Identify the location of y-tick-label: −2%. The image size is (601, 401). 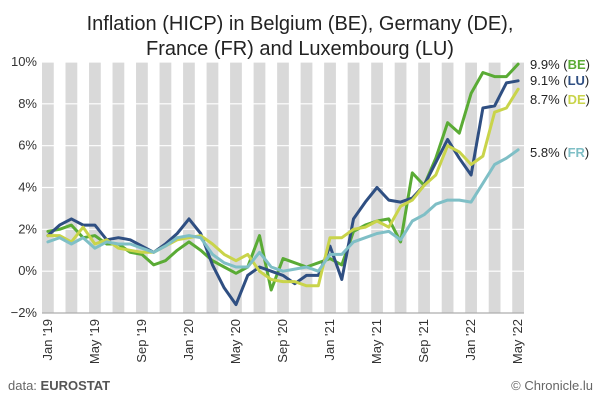
(24, 312).